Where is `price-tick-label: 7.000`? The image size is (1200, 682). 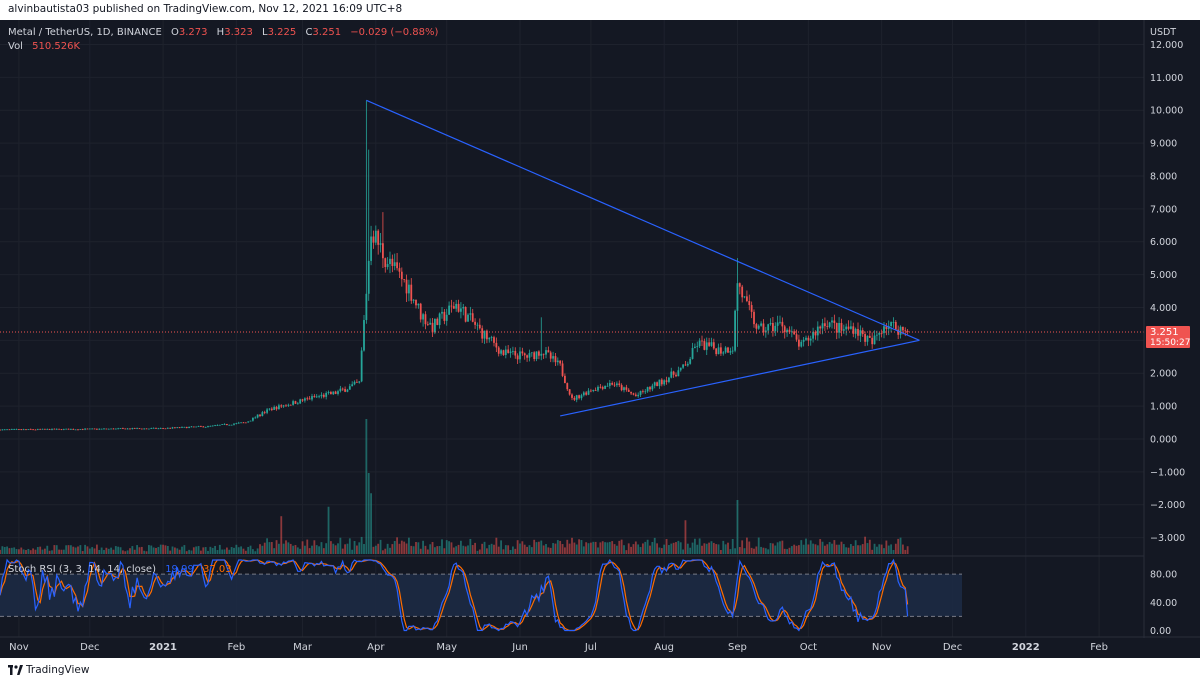
price-tick-label: 7.000 is located at coordinates (1163, 209).